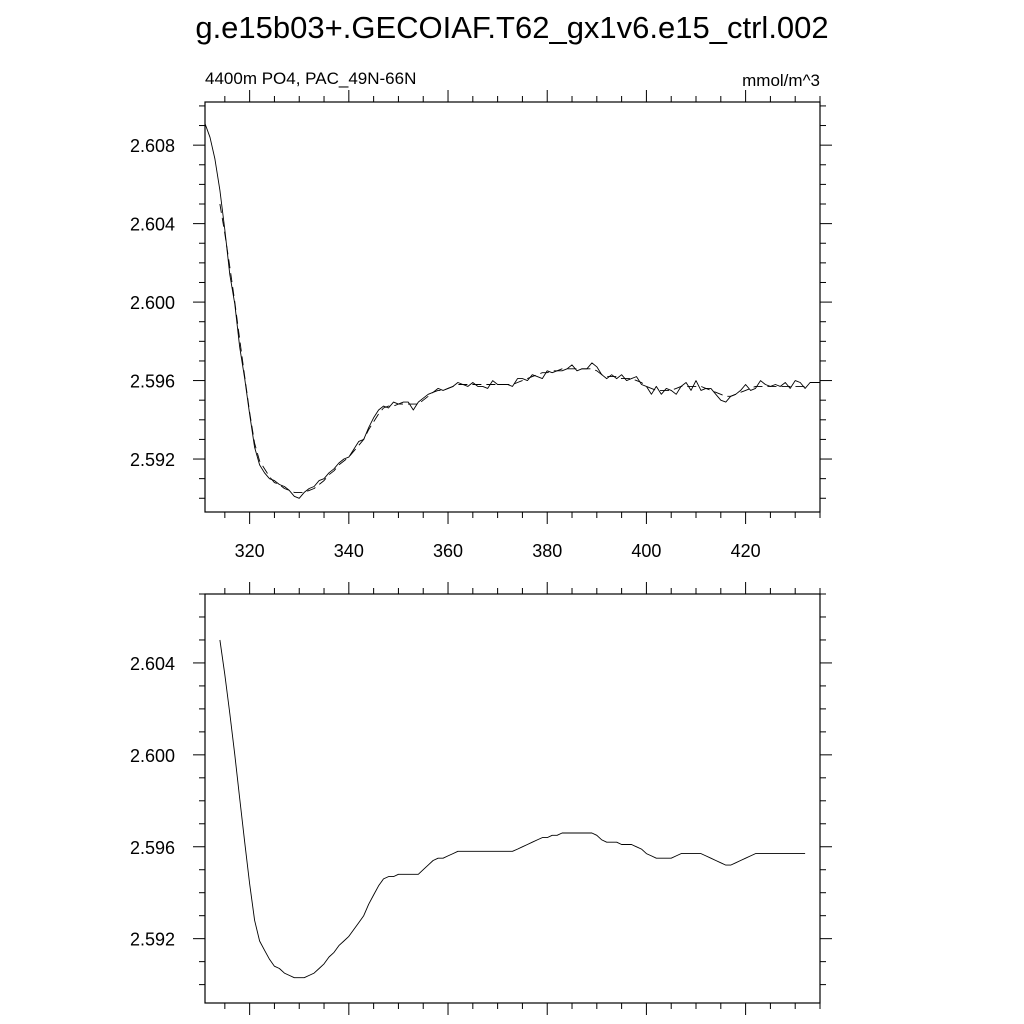 This screenshot has width=1024, height=1024. I want to click on top-y-tick-label: 2.600, so click(152, 303).